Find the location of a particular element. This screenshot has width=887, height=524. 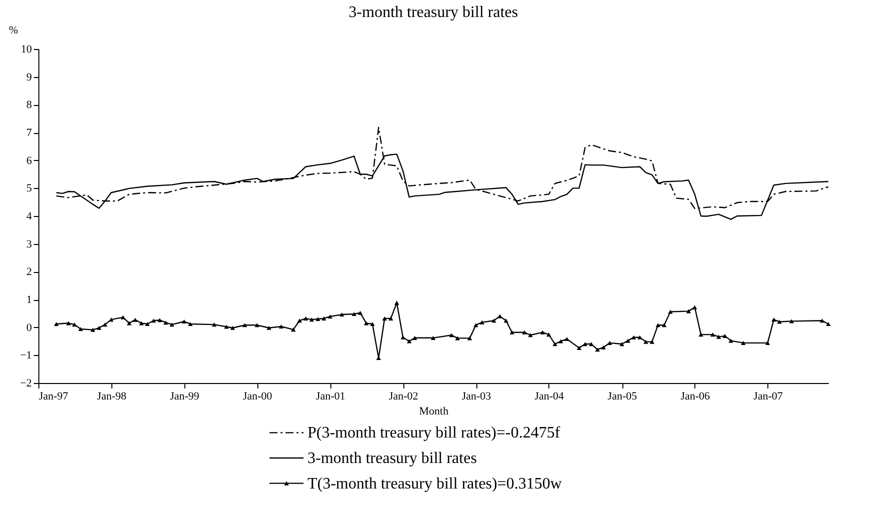

x-tick-label: Jan-03 is located at coordinates (477, 396).